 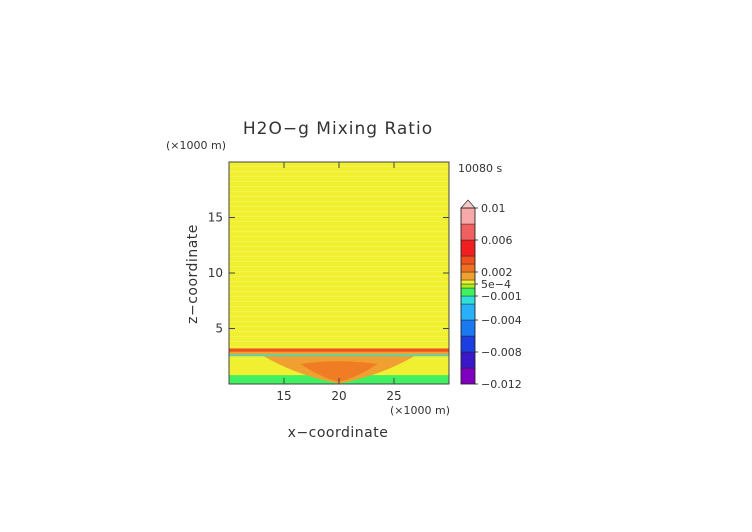 I want to click on colorbar-label: 5e−4, so click(x=496, y=284).